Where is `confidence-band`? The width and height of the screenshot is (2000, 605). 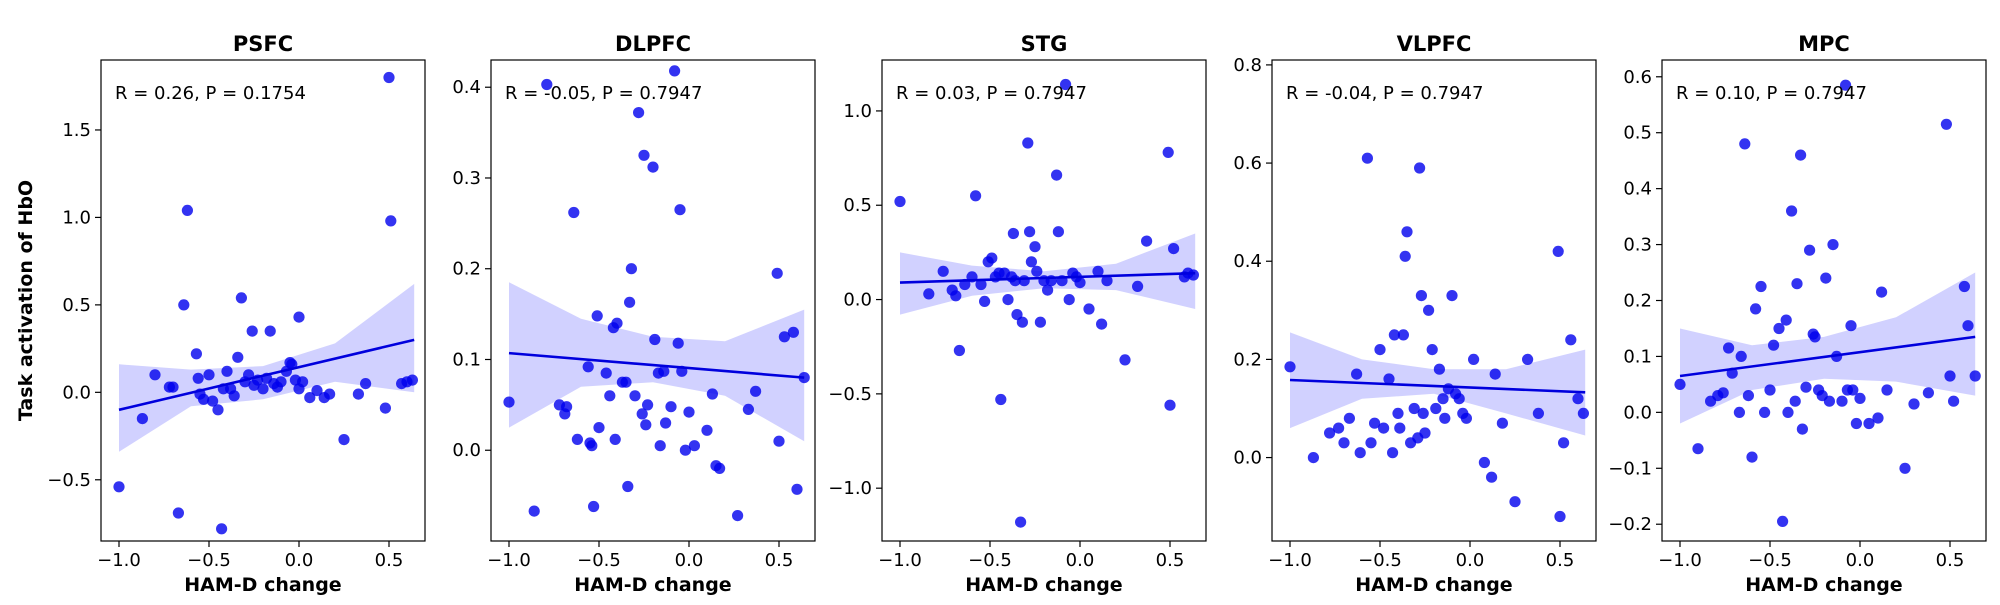 confidence-band is located at coordinates (1048, 274).